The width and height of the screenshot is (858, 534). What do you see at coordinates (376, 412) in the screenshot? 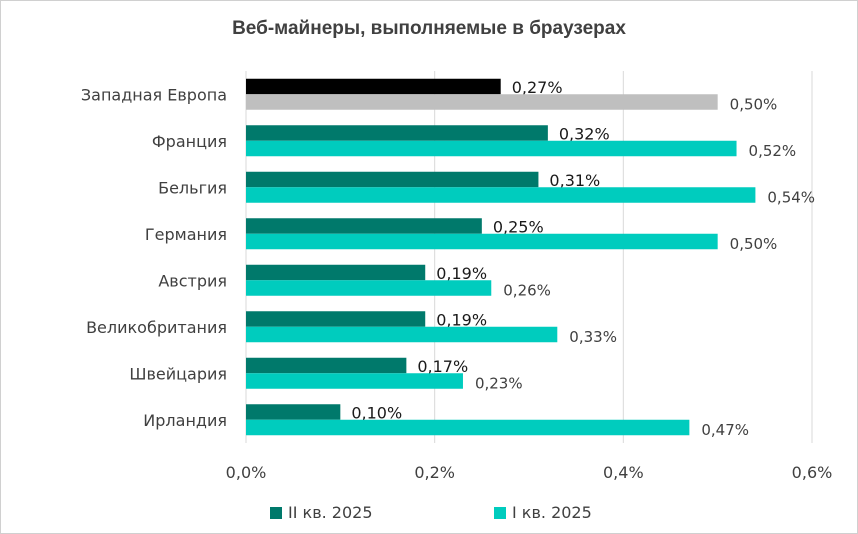
I see `data-label-q2: 0,10%` at bounding box center [376, 412].